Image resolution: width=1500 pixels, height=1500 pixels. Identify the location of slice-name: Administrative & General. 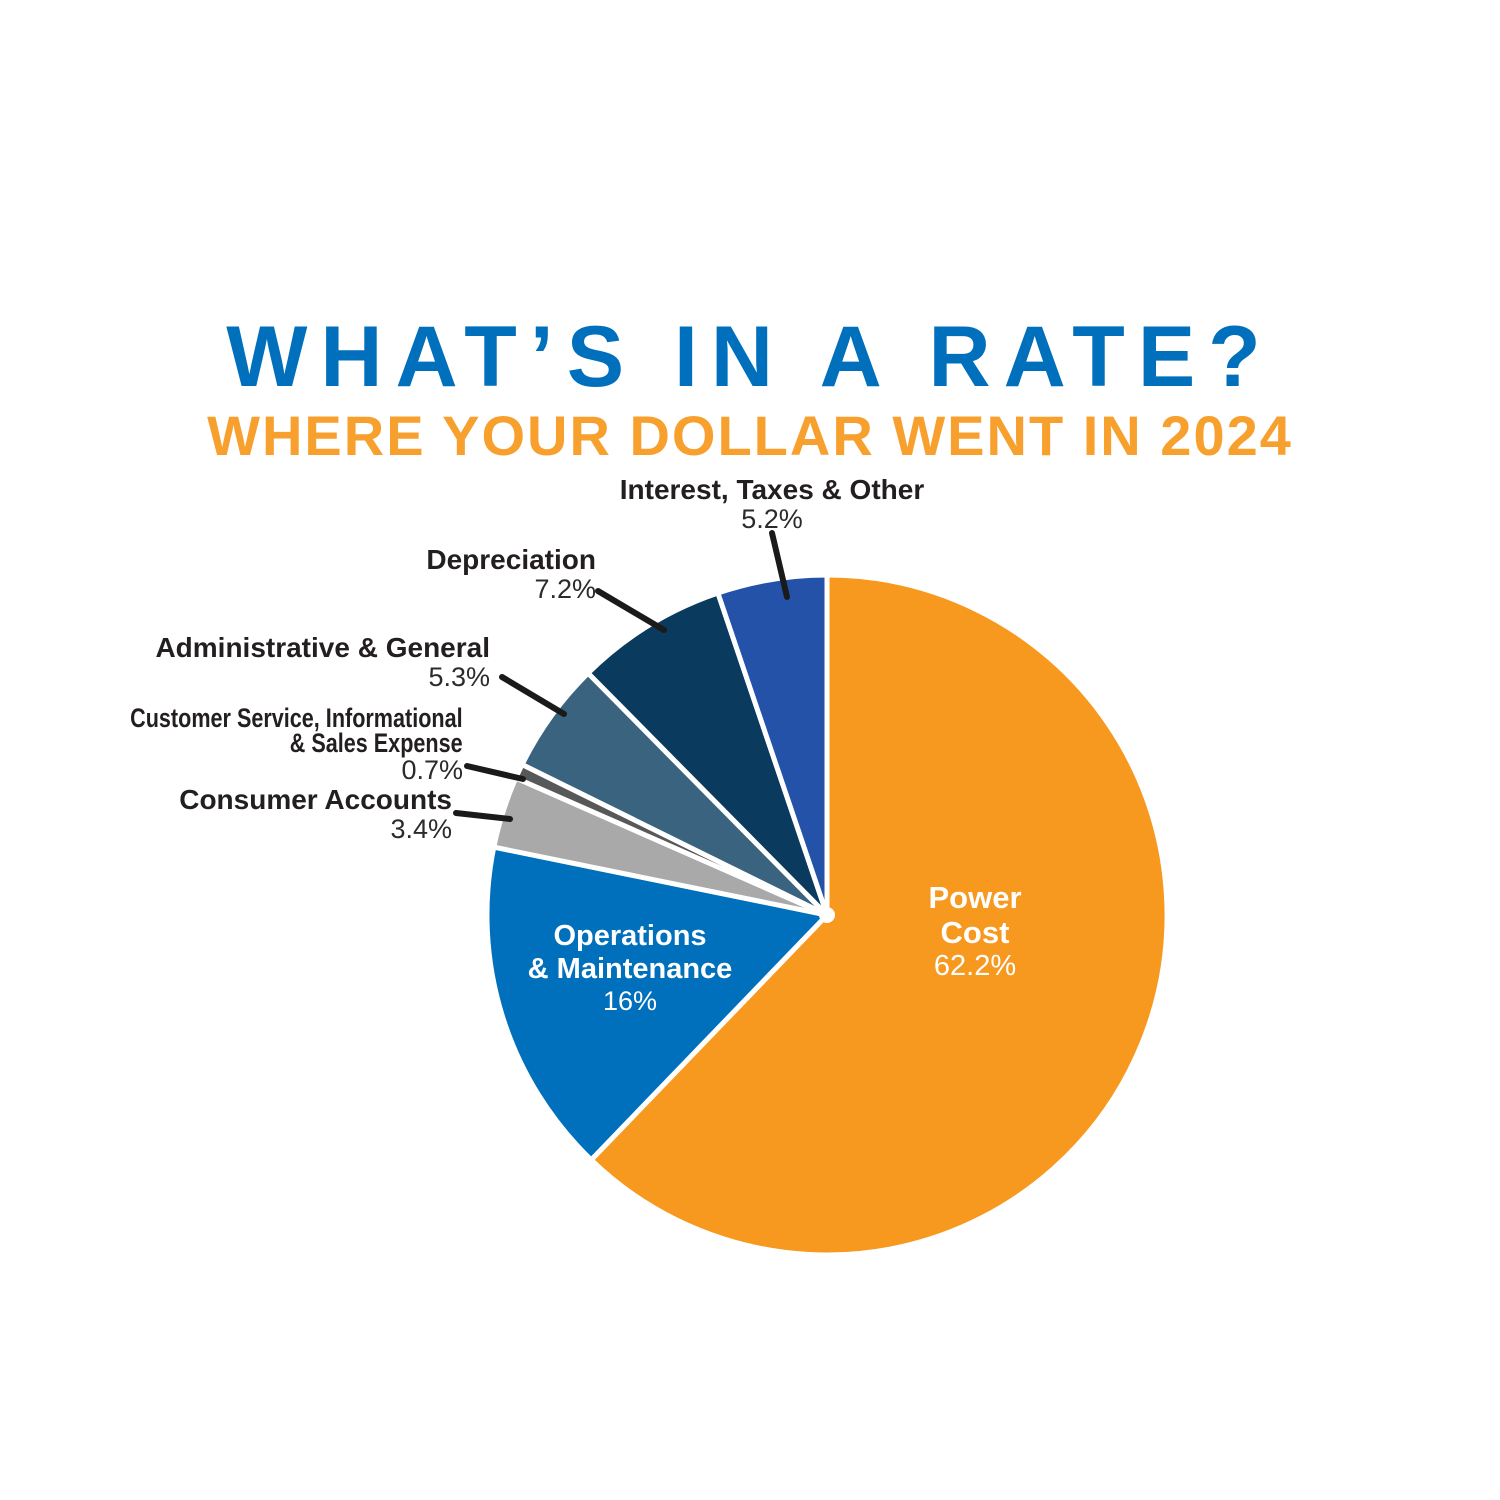
(322, 647).